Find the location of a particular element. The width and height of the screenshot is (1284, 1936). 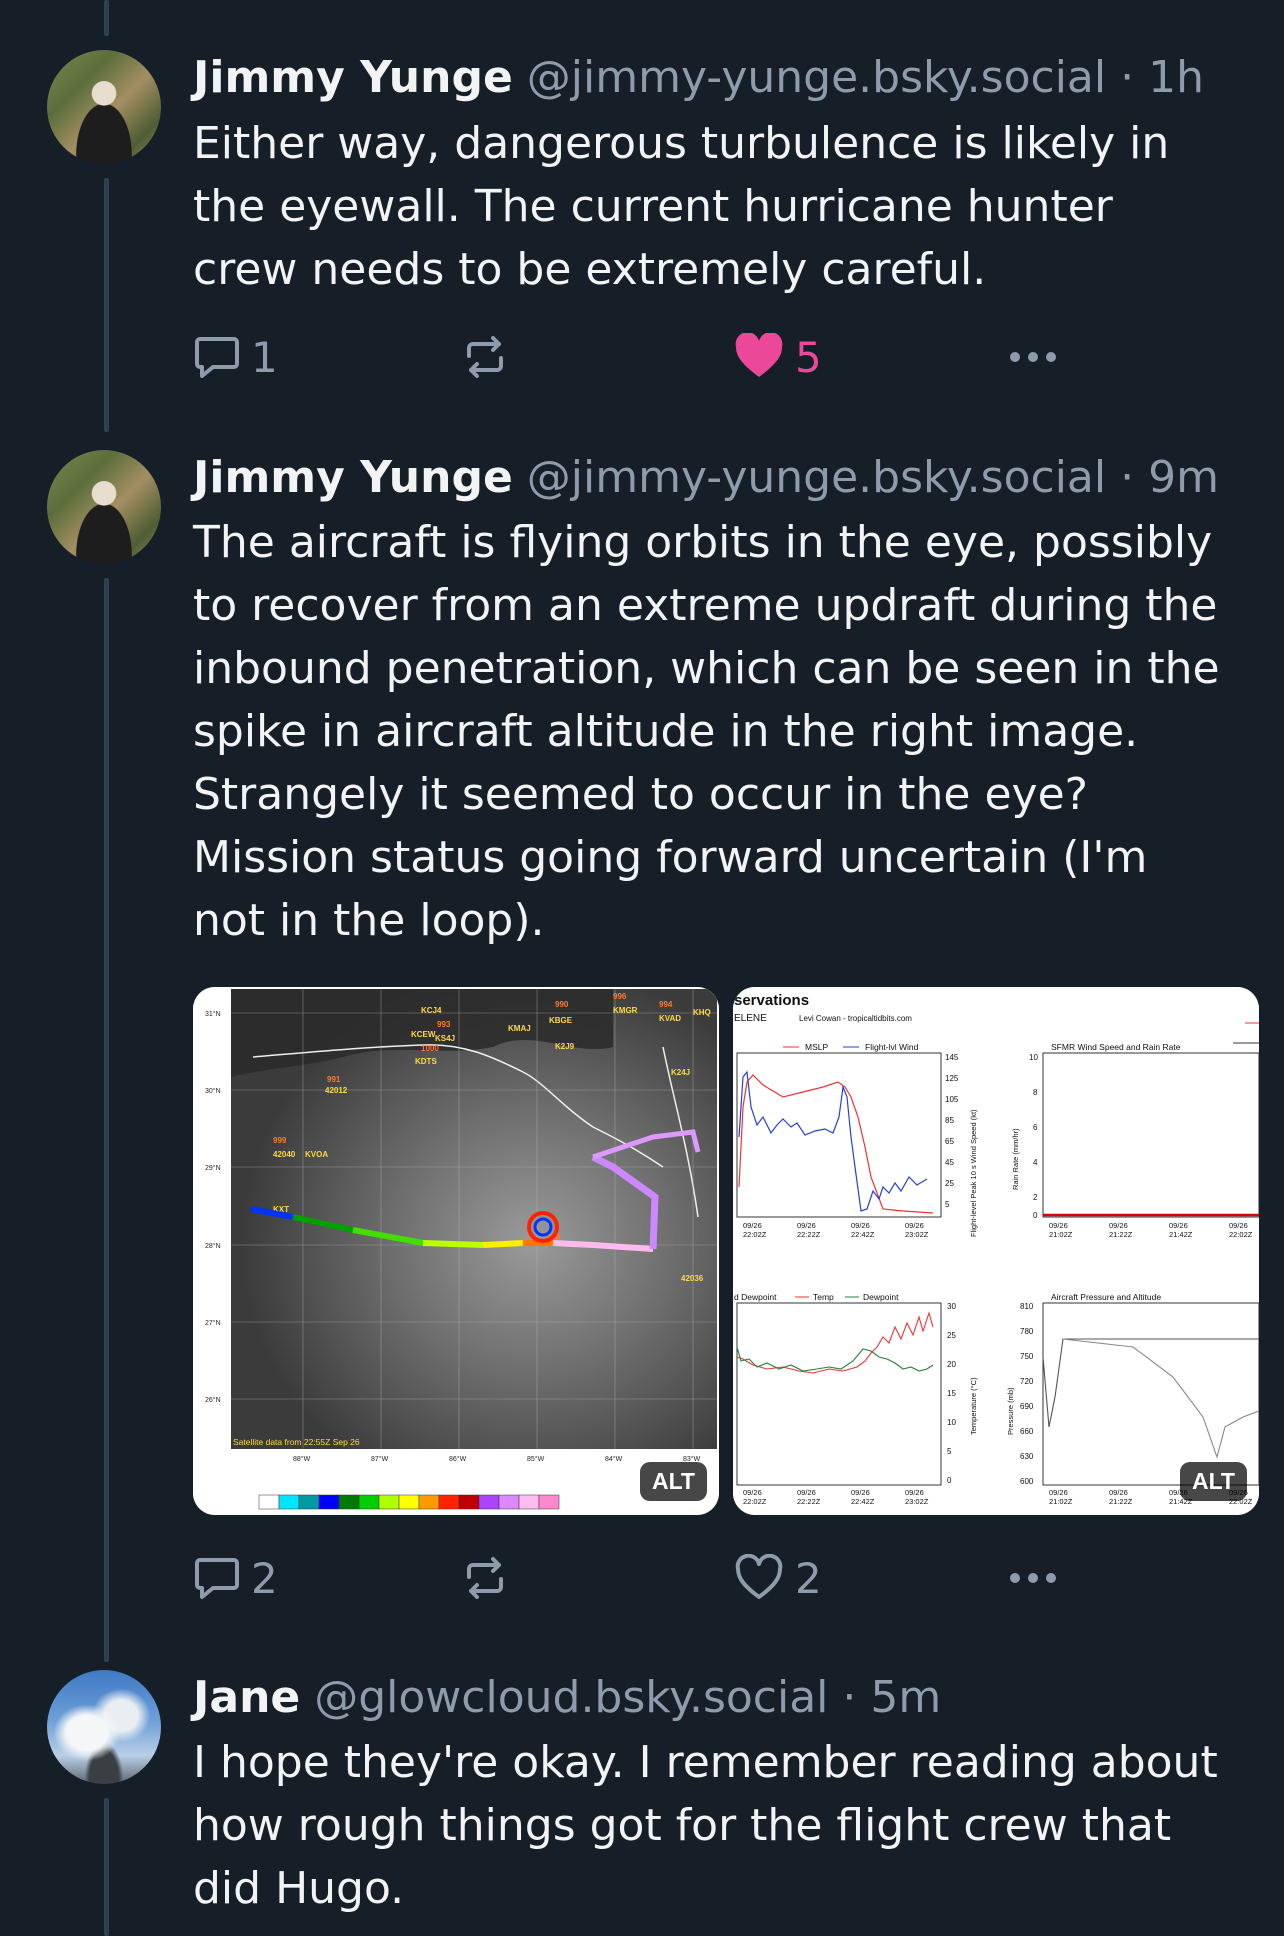

y-tick: 45 is located at coordinates (949, 1162).